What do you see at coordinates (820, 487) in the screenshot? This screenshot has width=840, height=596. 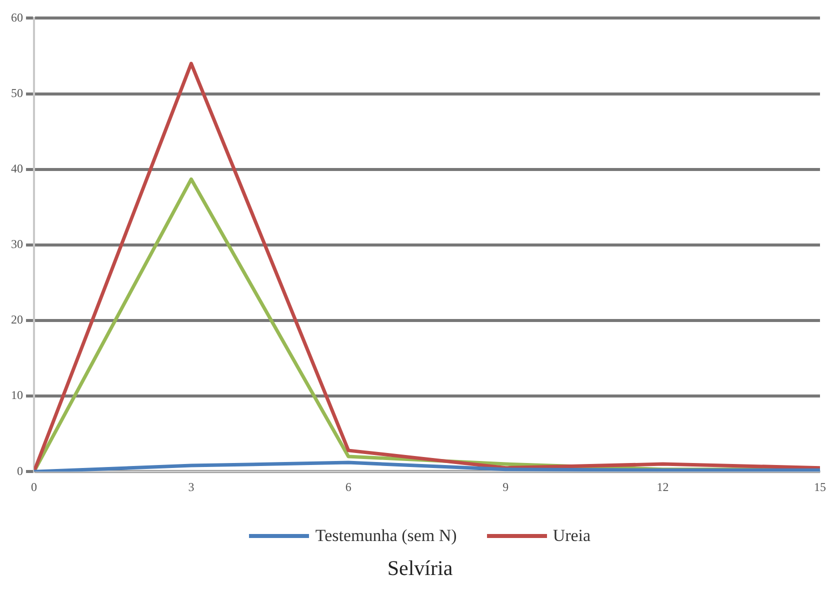 I see `x-tick-label: 15` at bounding box center [820, 487].